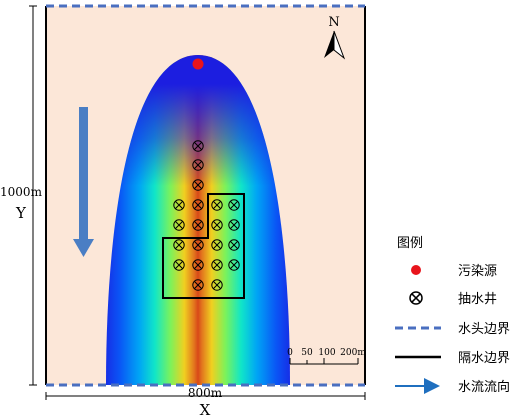 The height and width of the screenshot is (420, 518). What do you see at coordinates (21, 213) in the screenshot?
I see `y-label: Y` at bounding box center [21, 213].